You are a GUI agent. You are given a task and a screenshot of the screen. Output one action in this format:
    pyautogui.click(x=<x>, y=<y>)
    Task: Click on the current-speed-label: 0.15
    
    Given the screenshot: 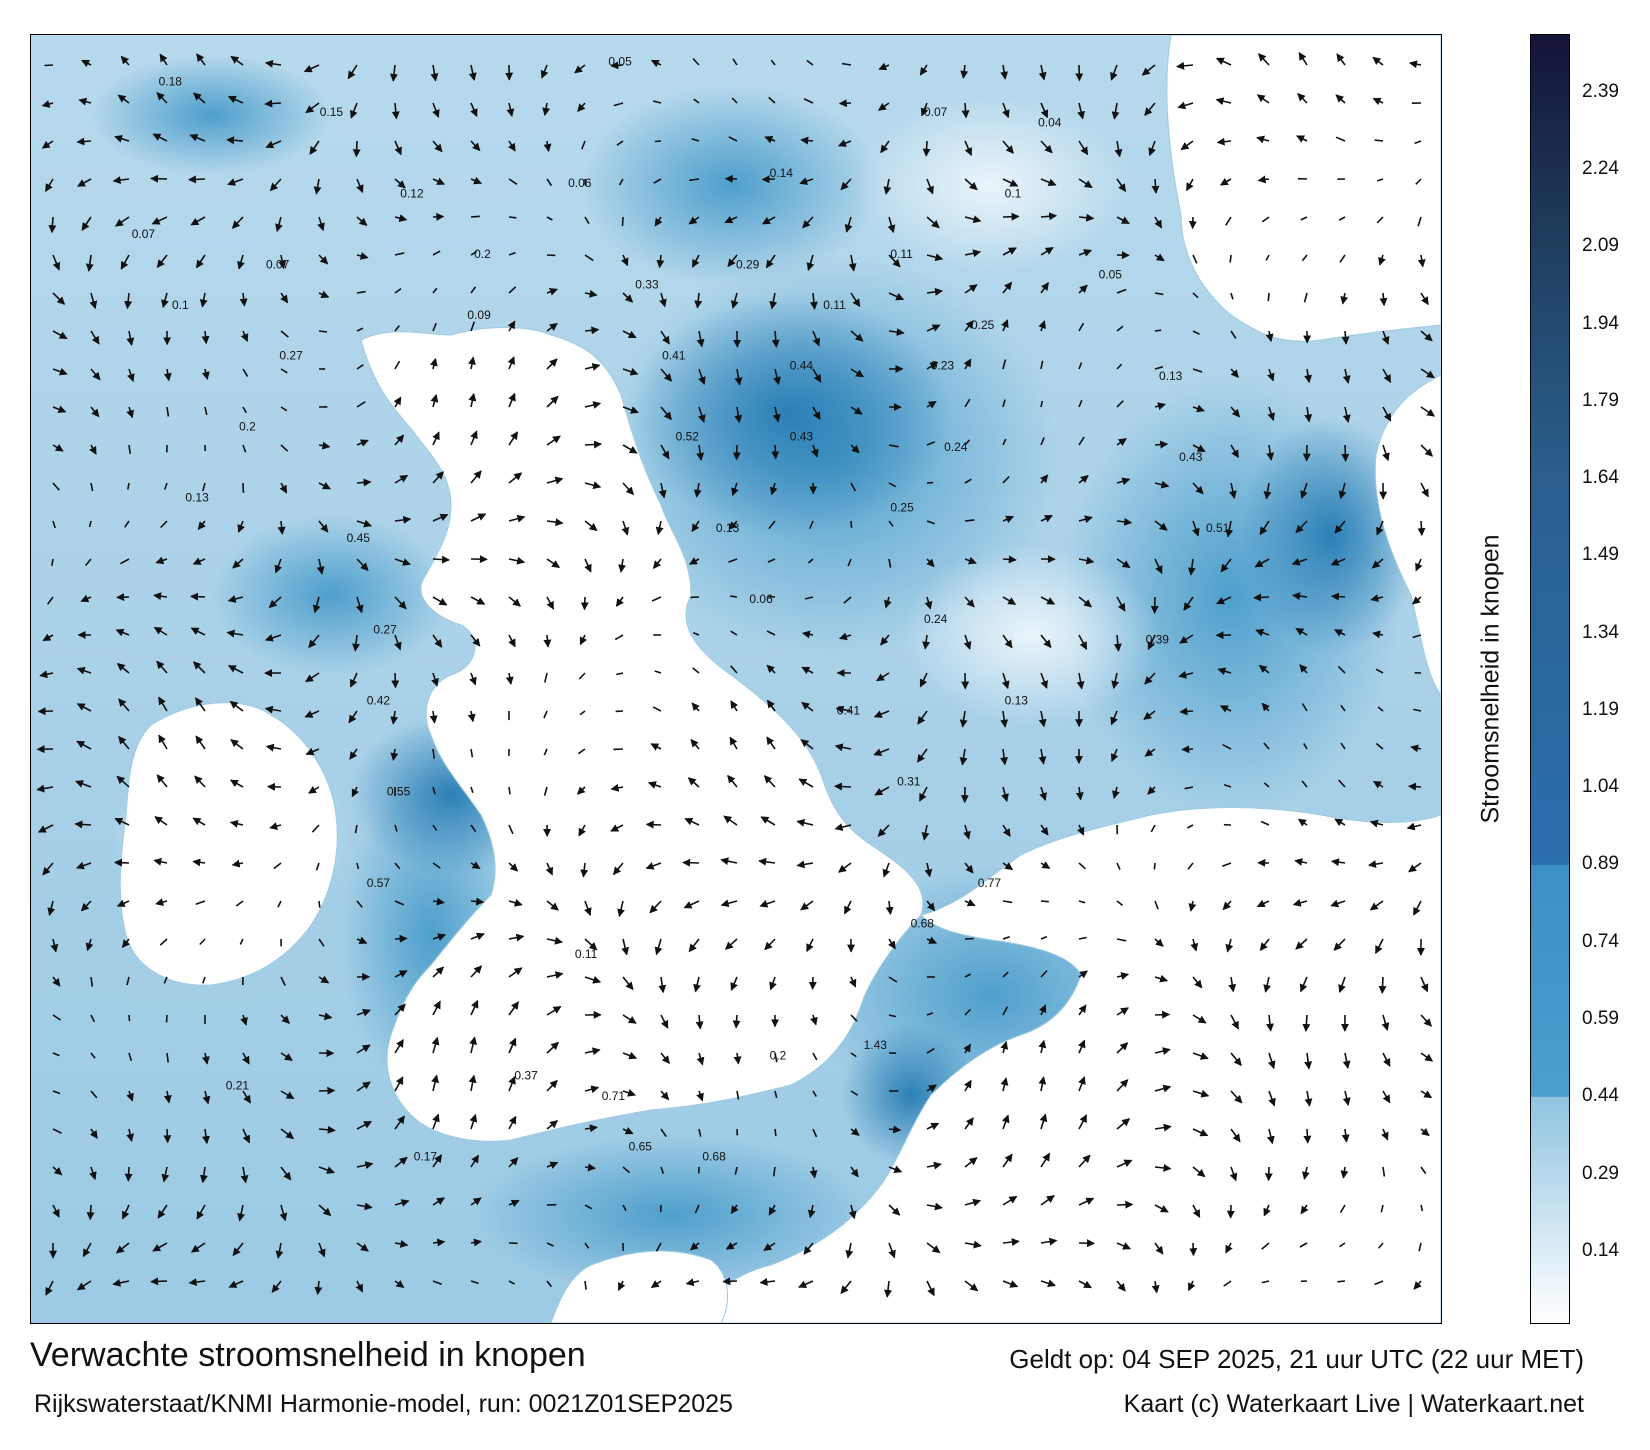 What is the action you would take?
    pyautogui.click(x=332, y=112)
    